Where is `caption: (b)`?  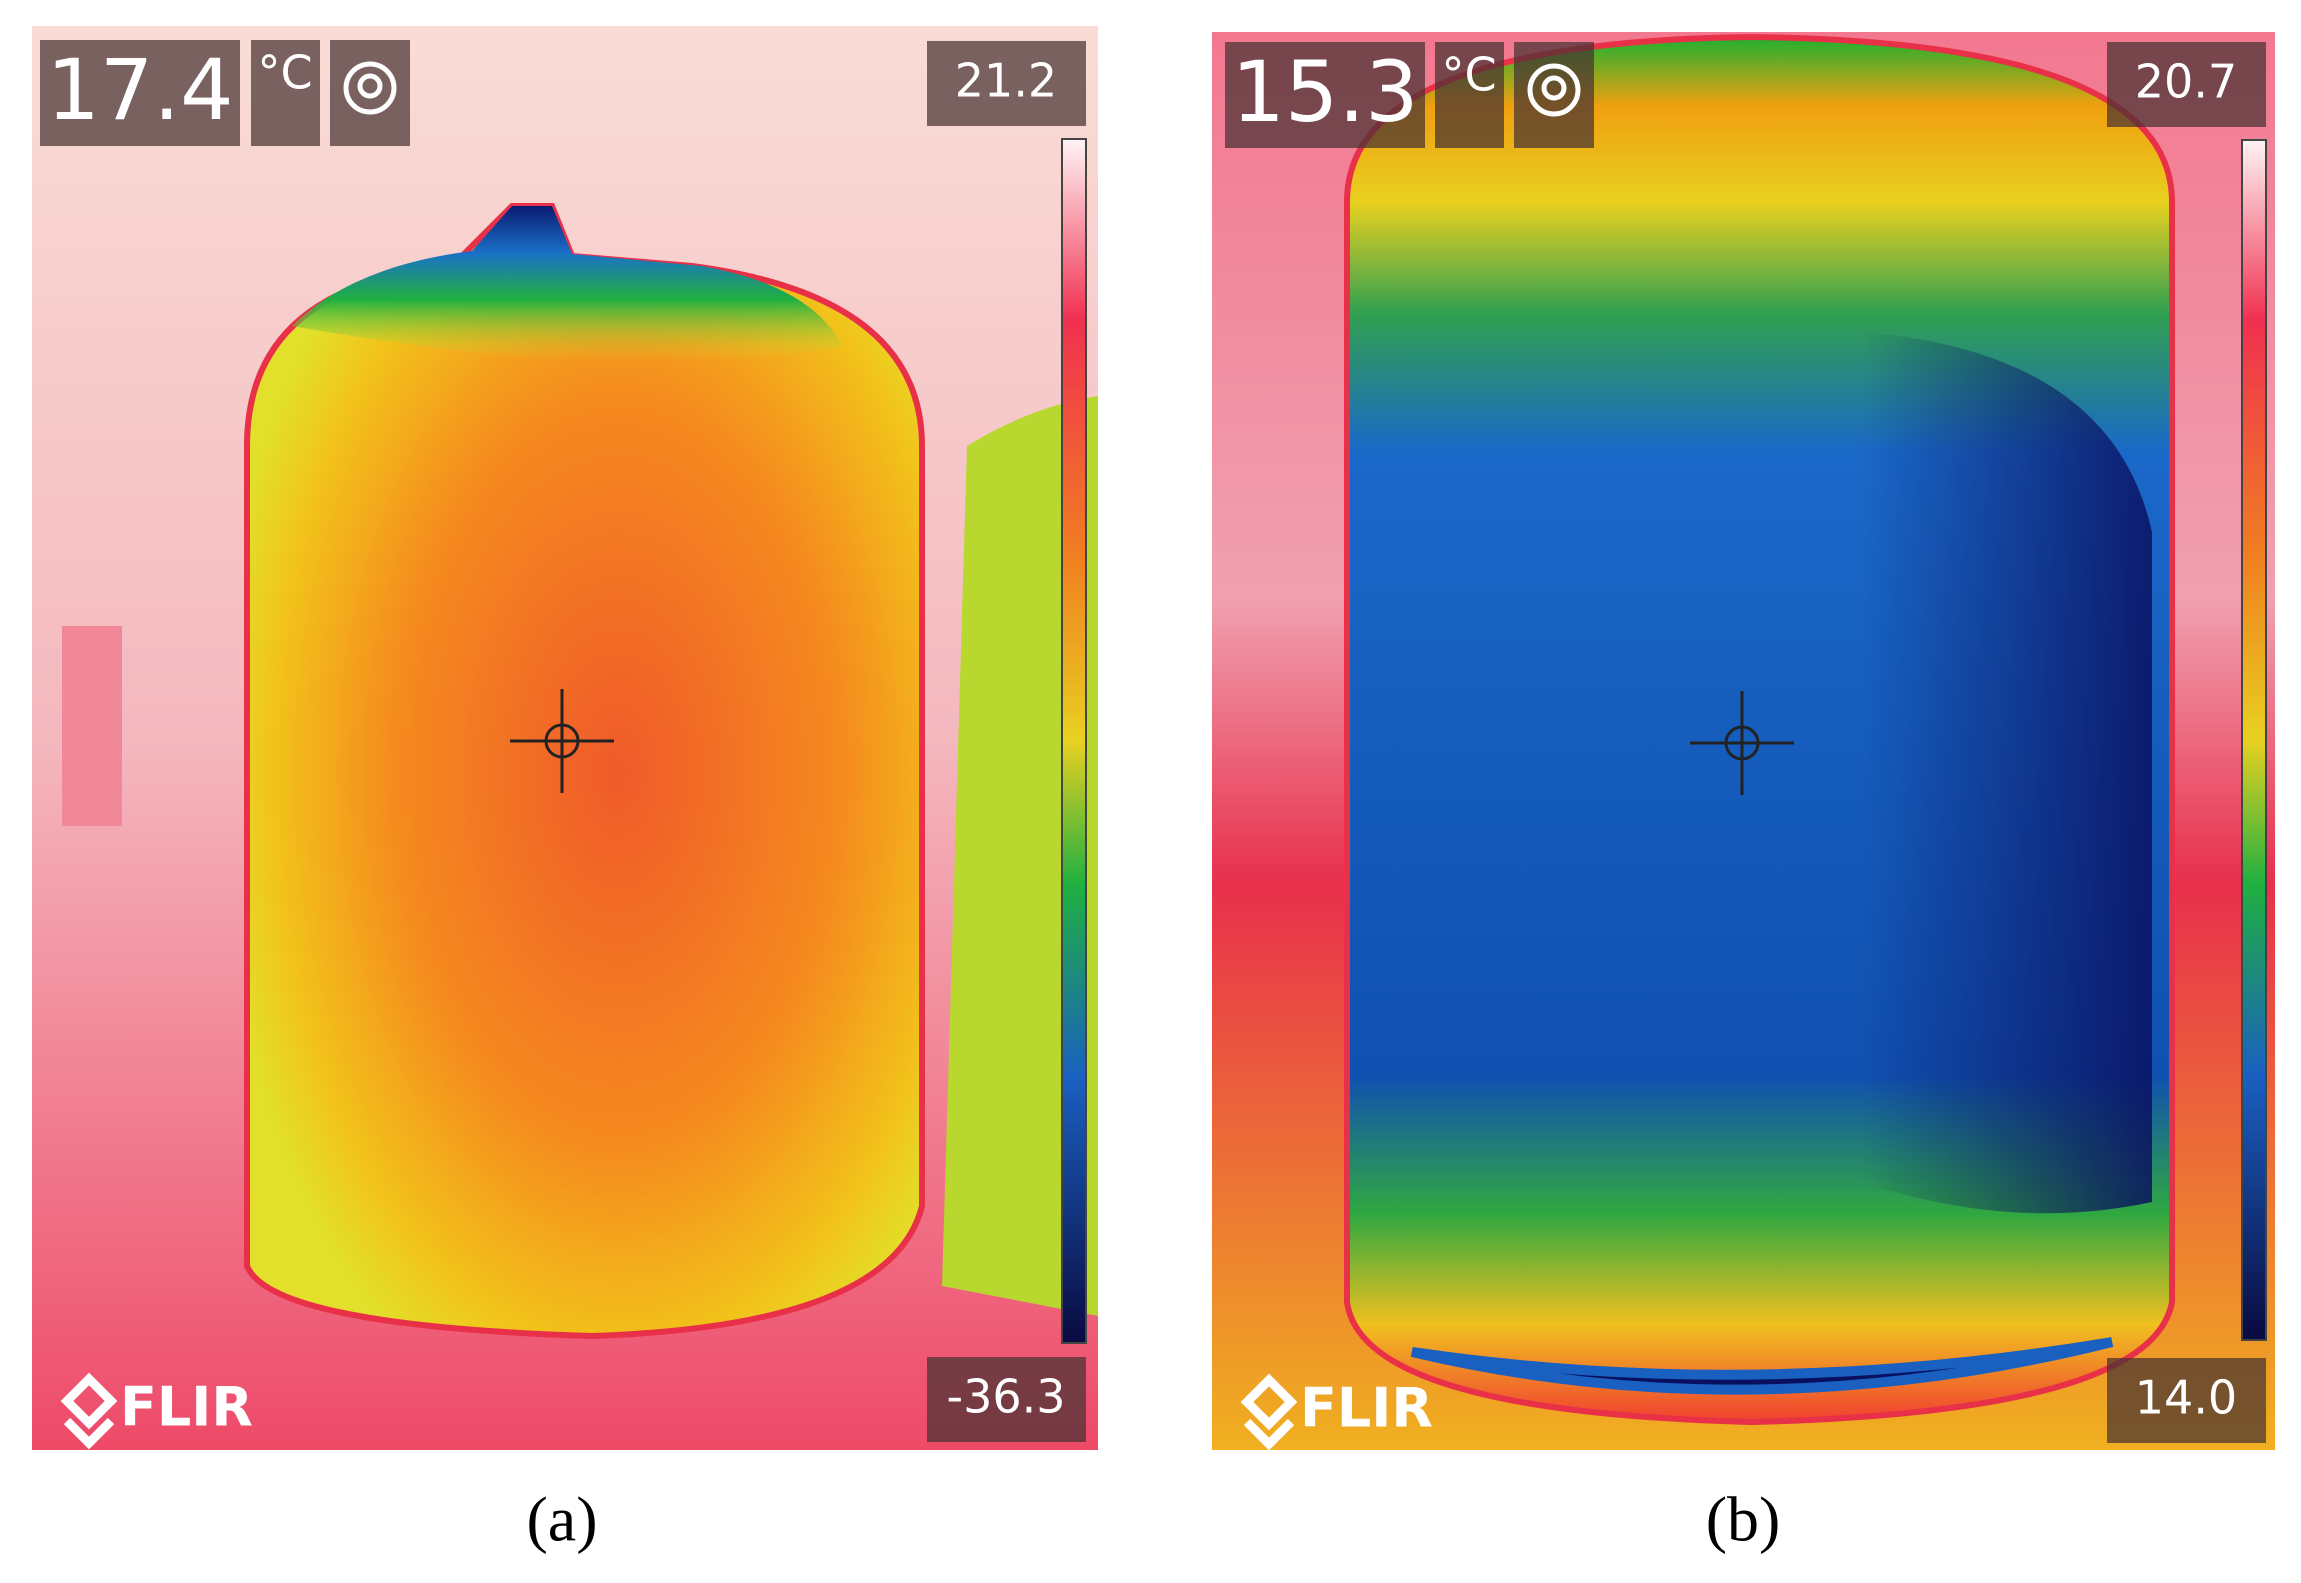
caption: (b) is located at coordinates (1743, 1519).